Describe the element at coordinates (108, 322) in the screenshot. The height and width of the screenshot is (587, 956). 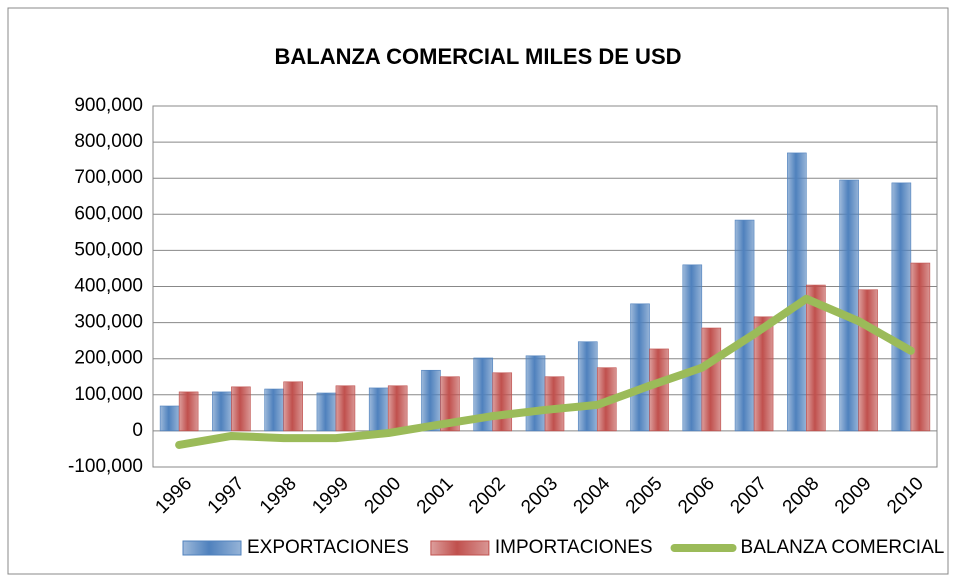
I see `y-tick-label: 300,000` at that location.